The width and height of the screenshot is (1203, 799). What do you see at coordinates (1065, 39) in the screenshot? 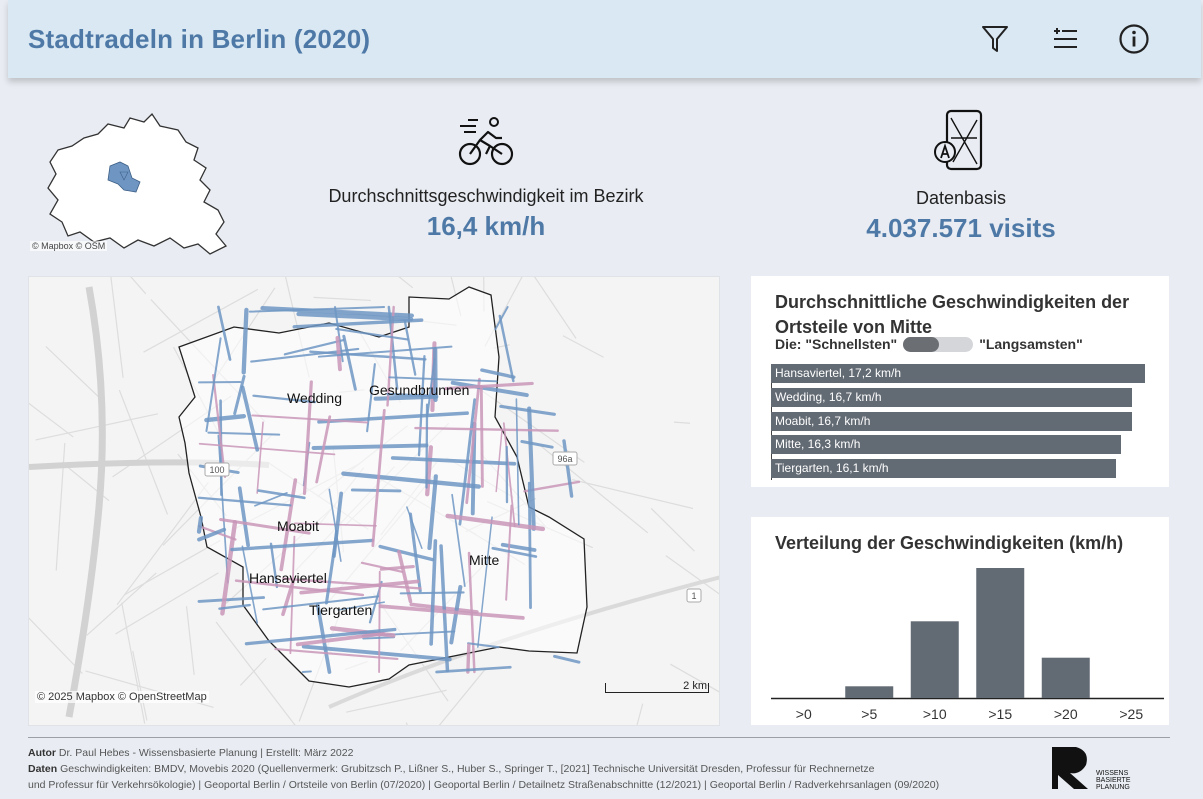
I see `legend-list-icon` at bounding box center [1065, 39].